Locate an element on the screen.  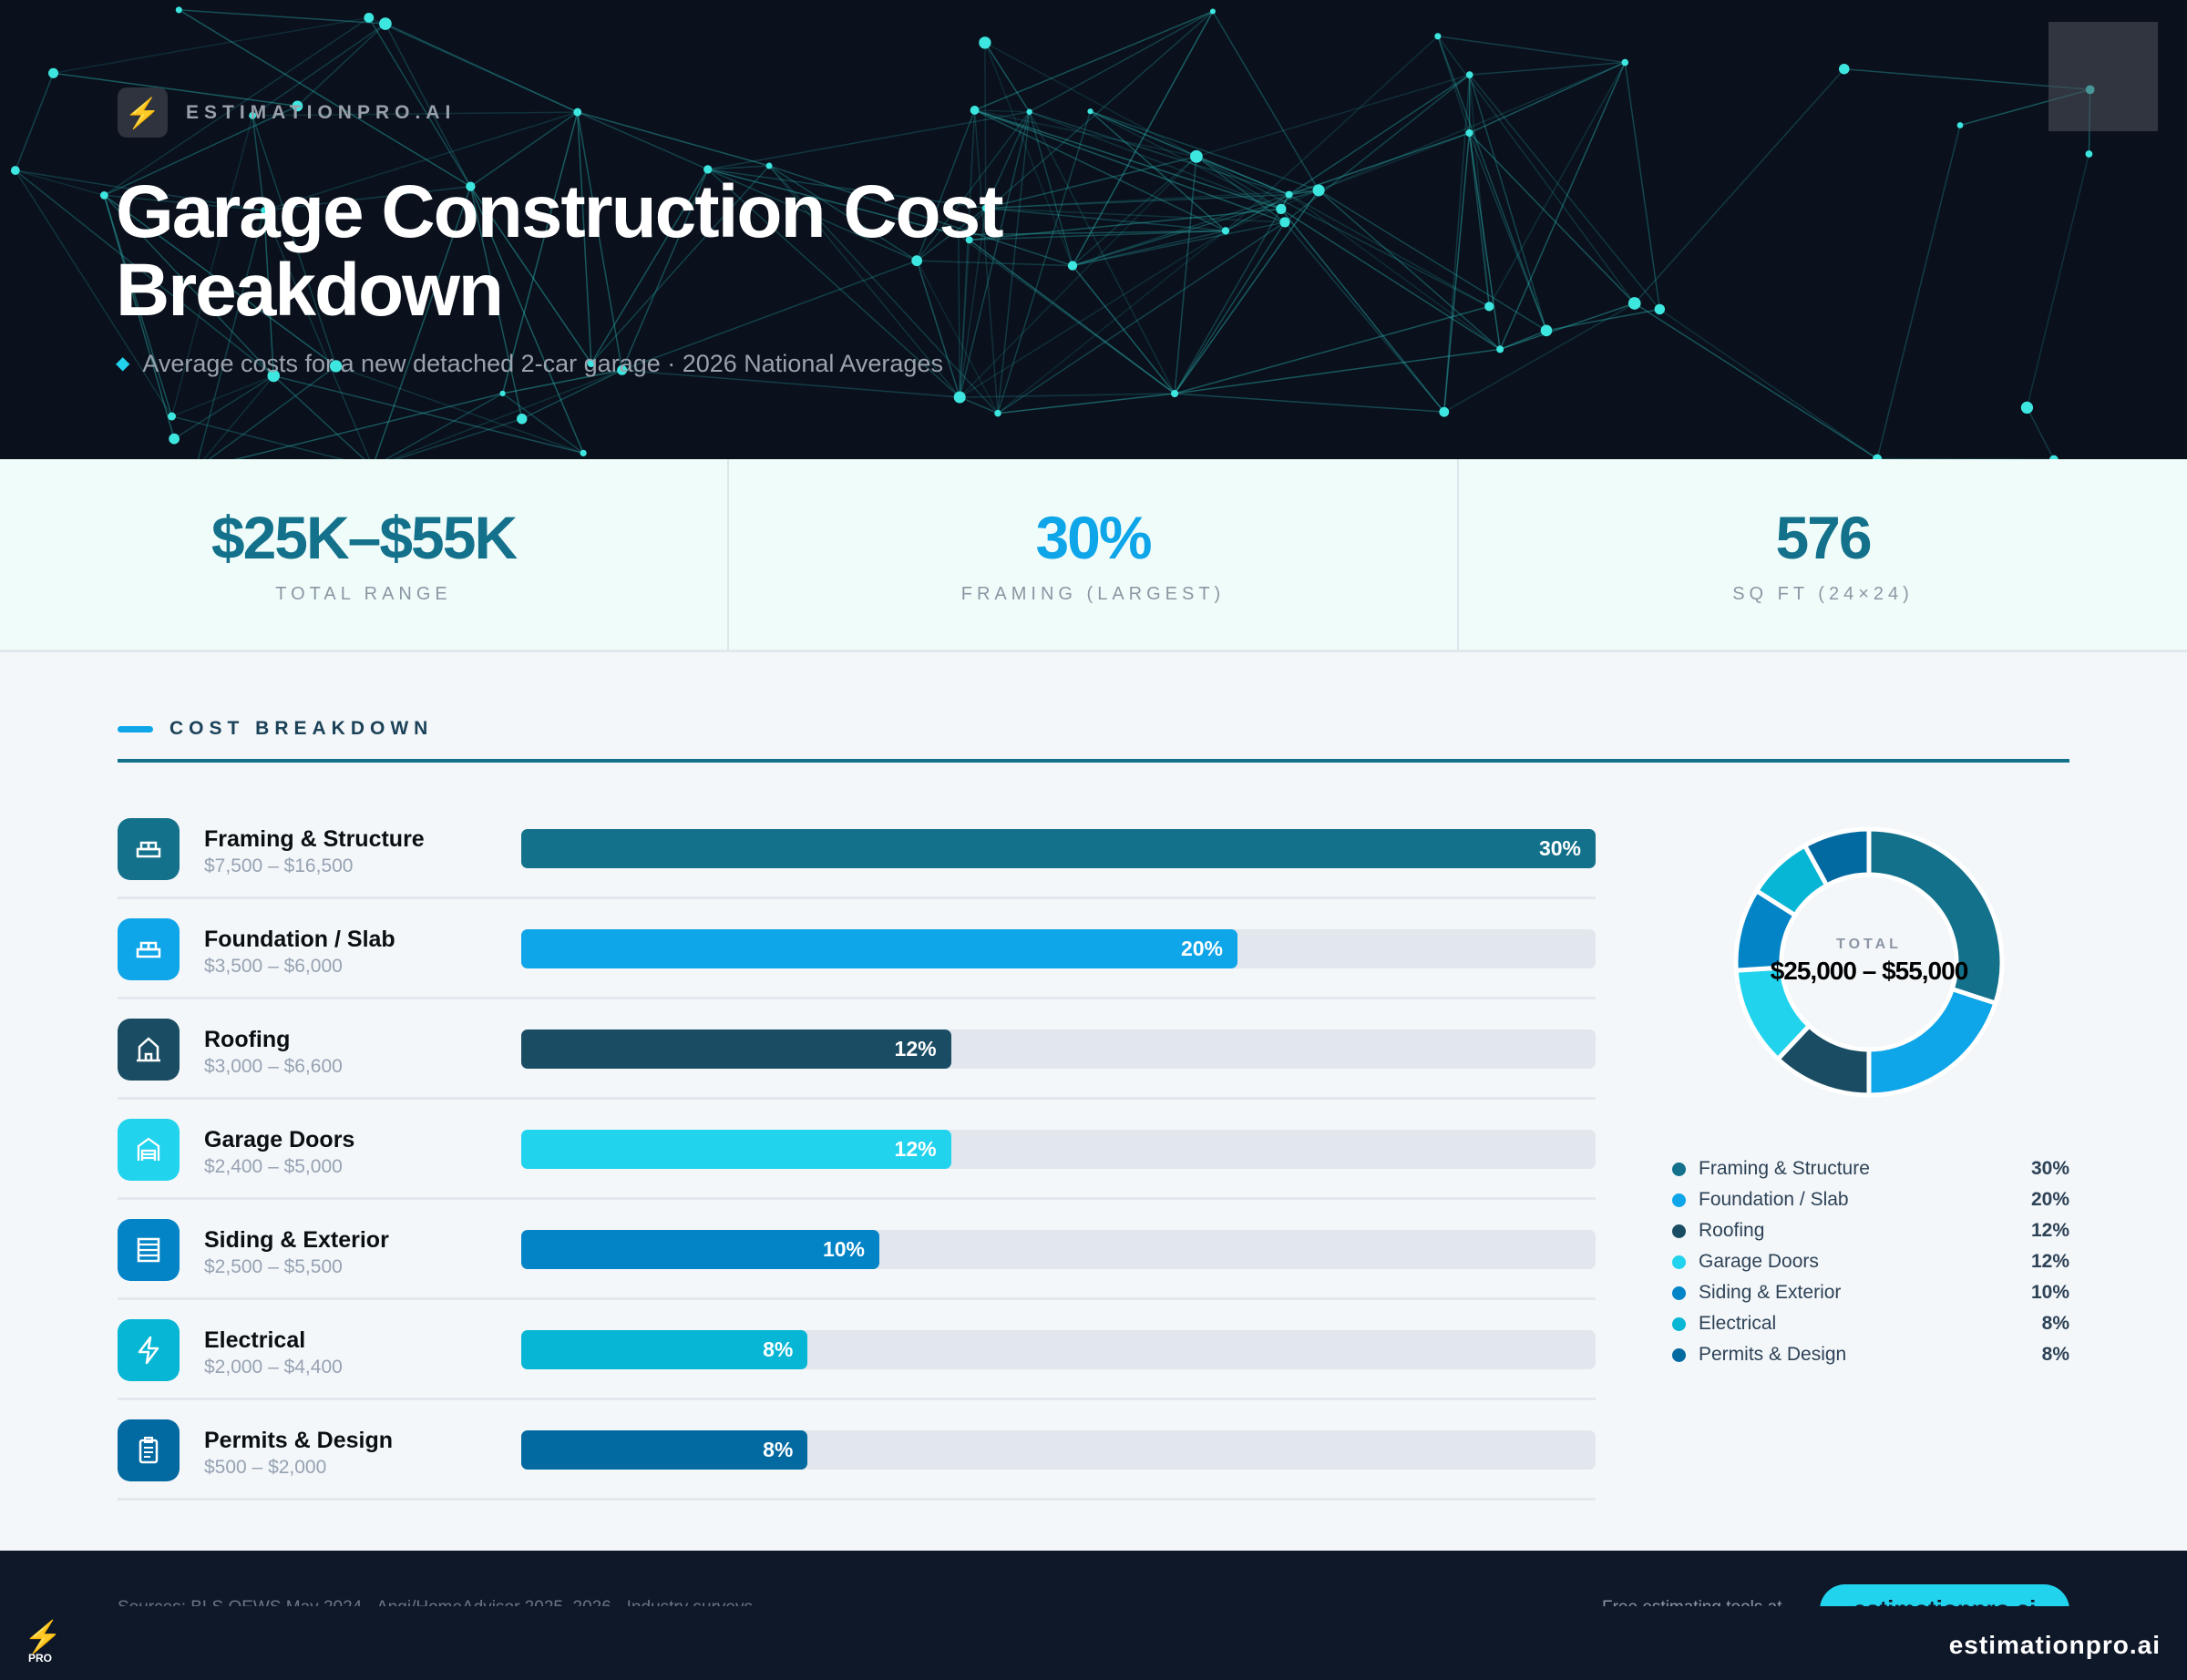
cost-row-name: Foundation / Slab is located at coordinates (299, 940).